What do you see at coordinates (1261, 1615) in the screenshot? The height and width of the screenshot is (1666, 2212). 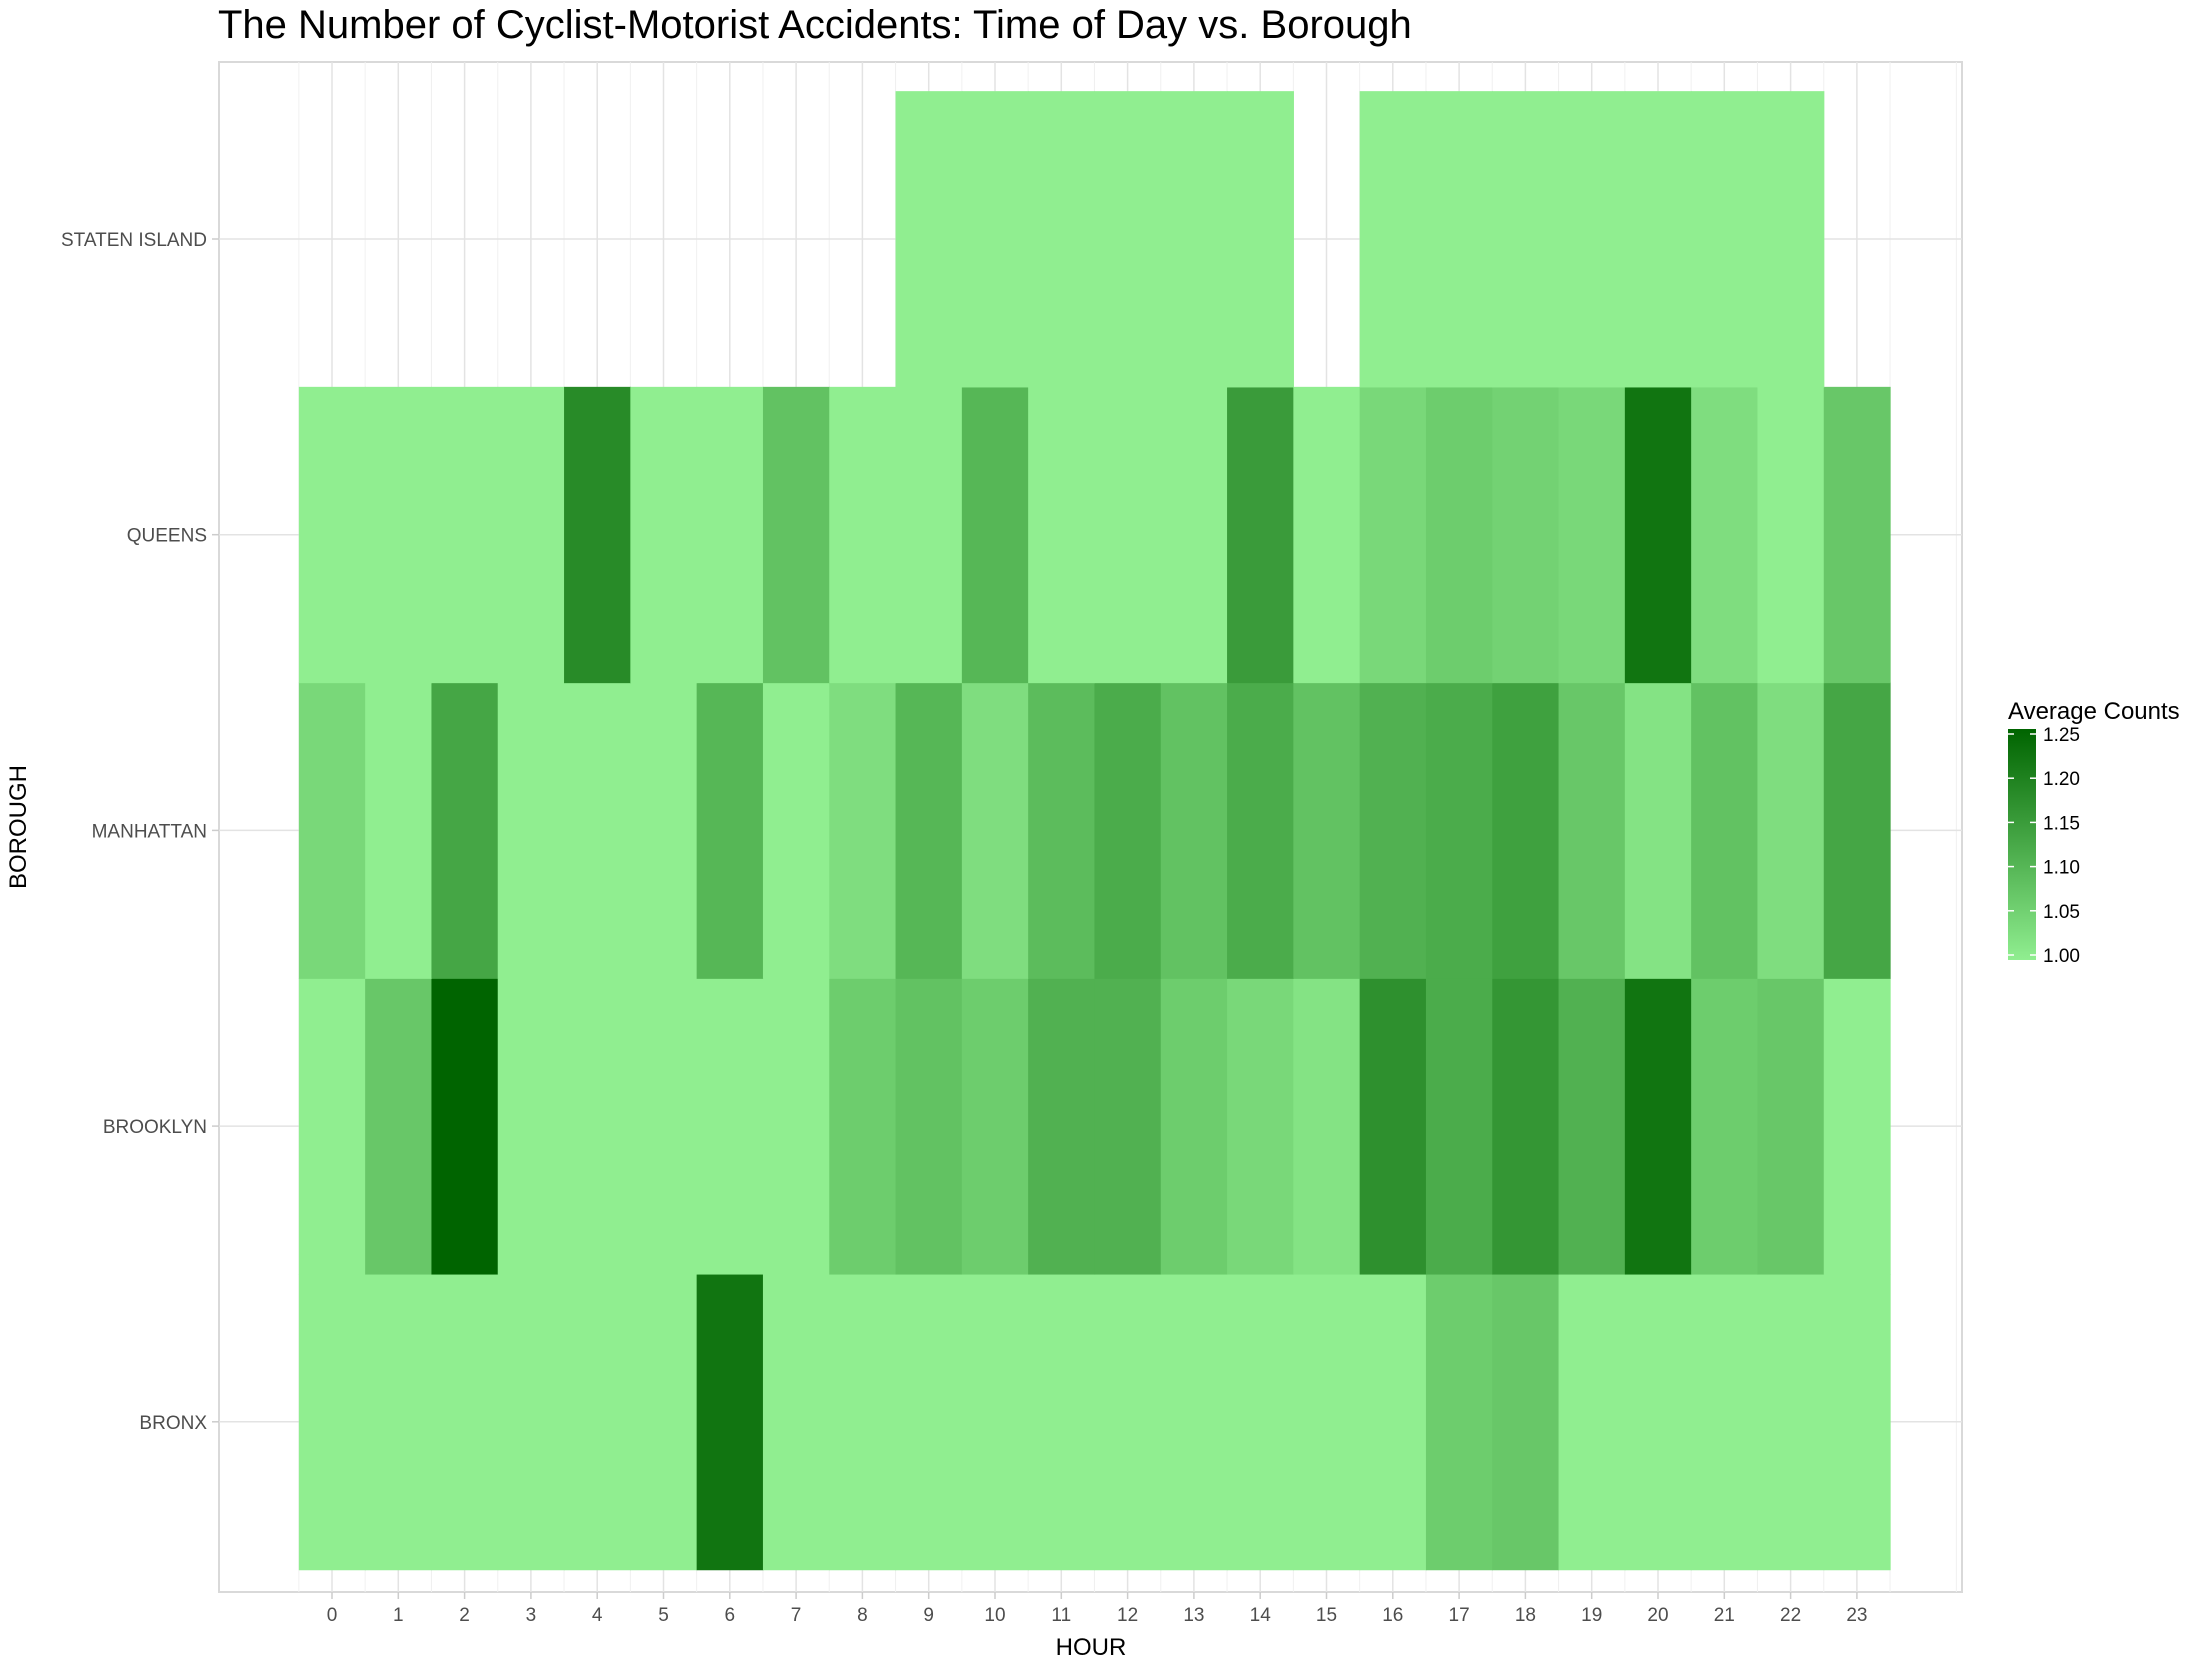 I see `x-tick-label: 14` at bounding box center [1261, 1615].